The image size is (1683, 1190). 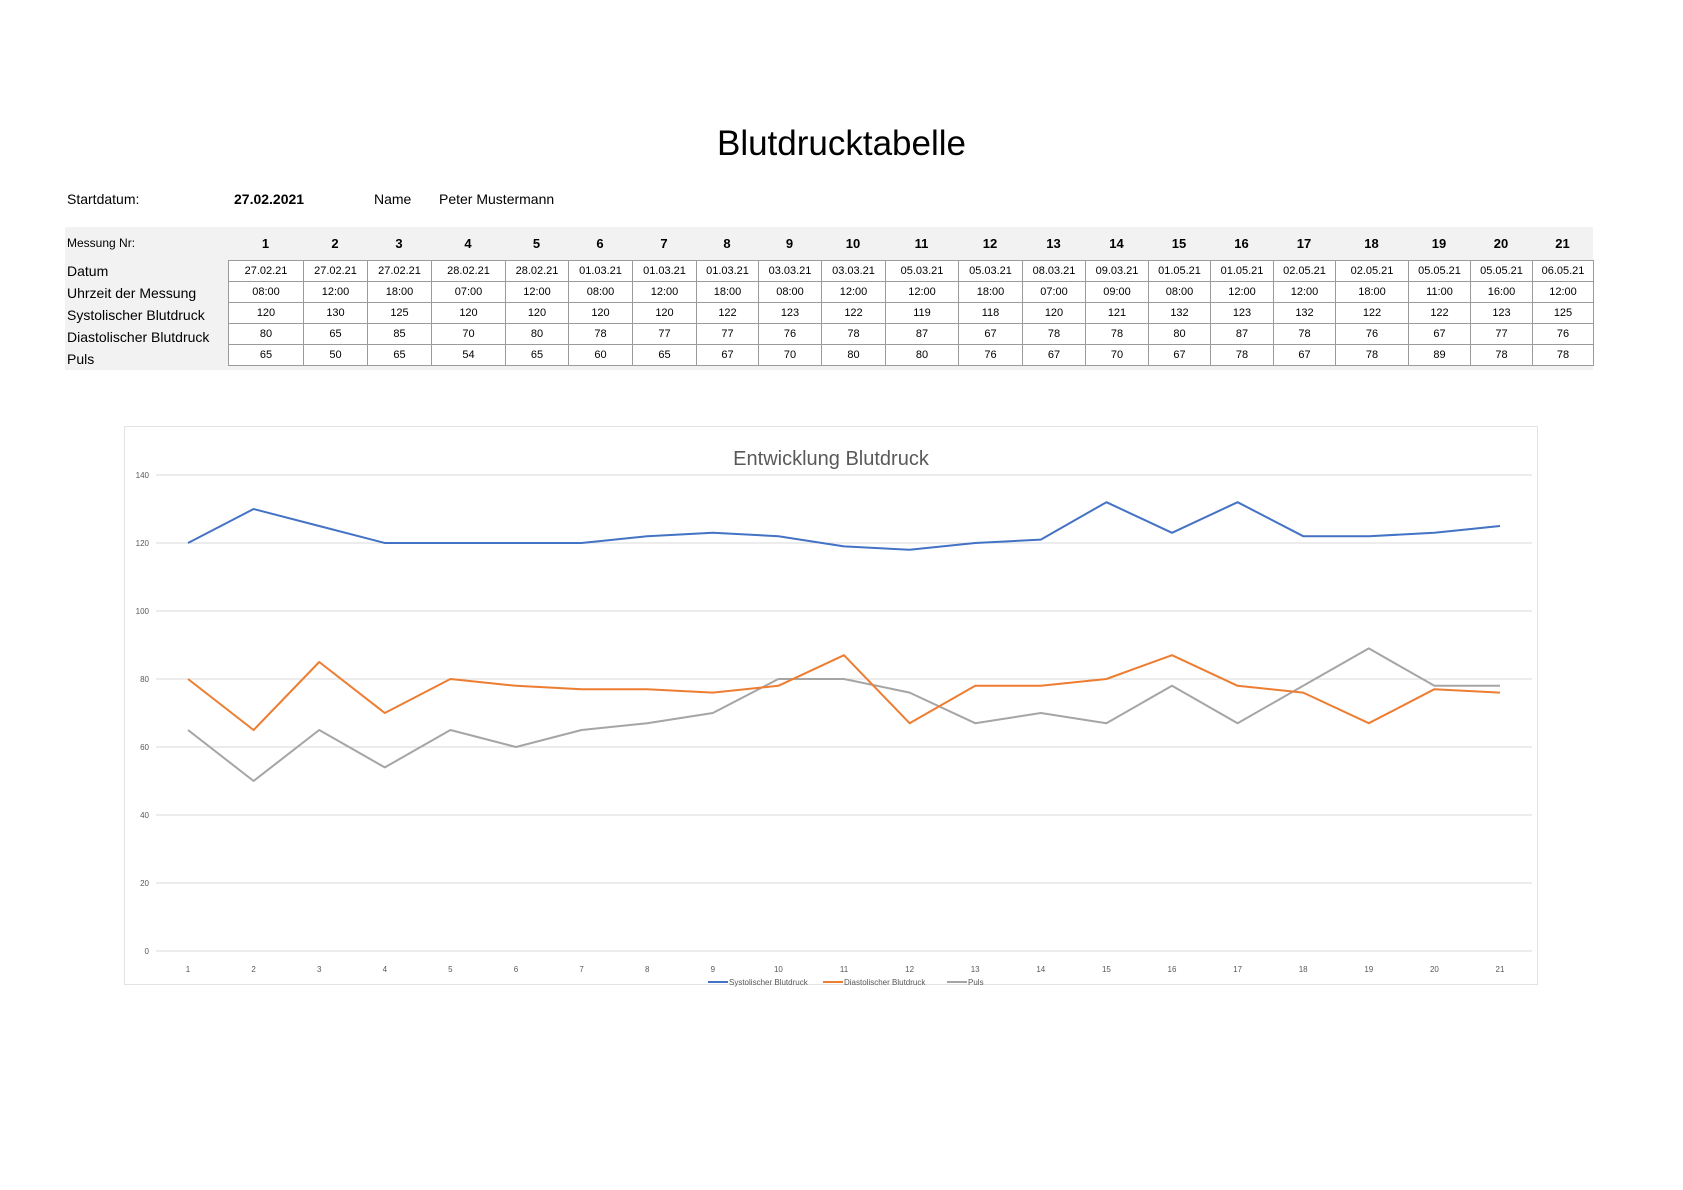 I want to click on measurement-number: 11, so click(x=921, y=243).